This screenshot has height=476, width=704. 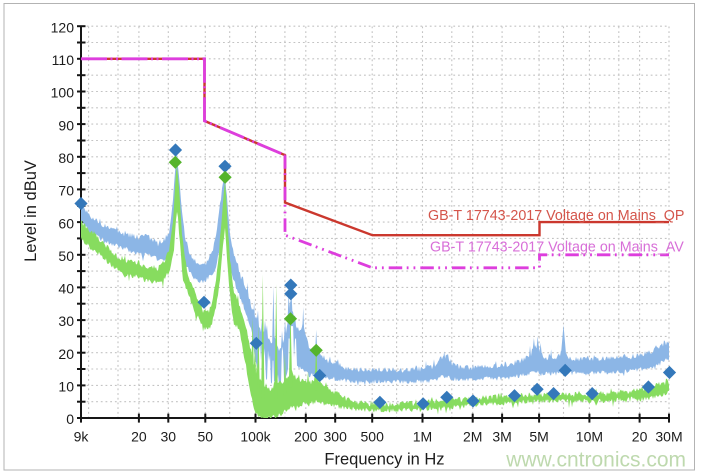 What do you see at coordinates (501, 437) in the screenshot?
I see `svg-text: 3M` at bounding box center [501, 437].